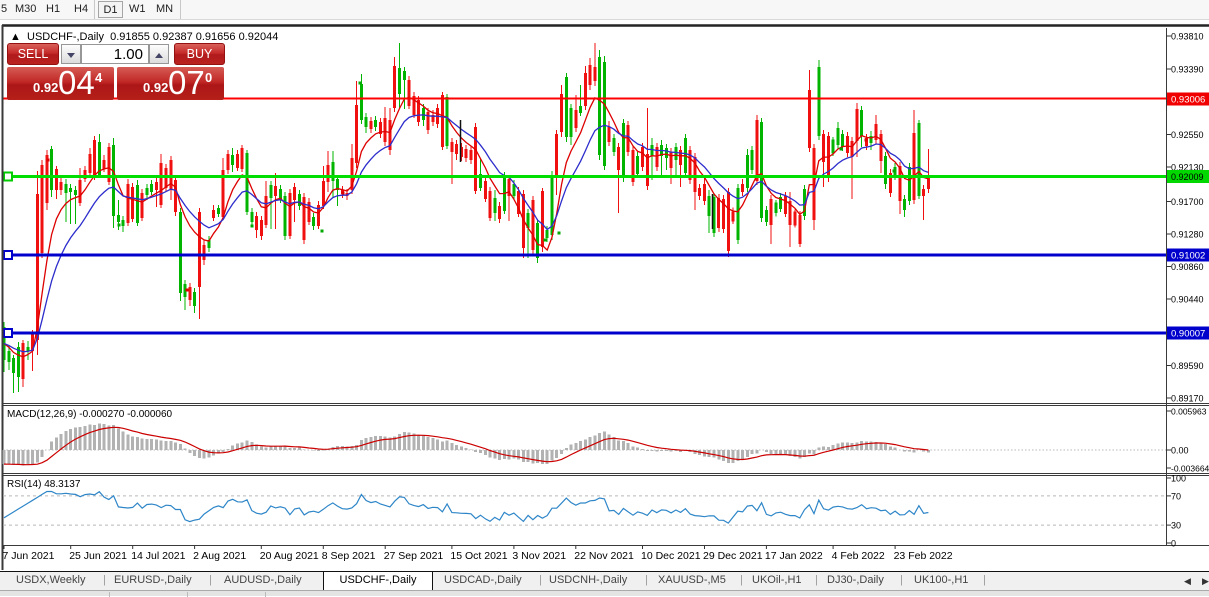  What do you see at coordinates (1187, 202) in the screenshot?
I see `svg-text: 0.91700` at bounding box center [1187, 202].